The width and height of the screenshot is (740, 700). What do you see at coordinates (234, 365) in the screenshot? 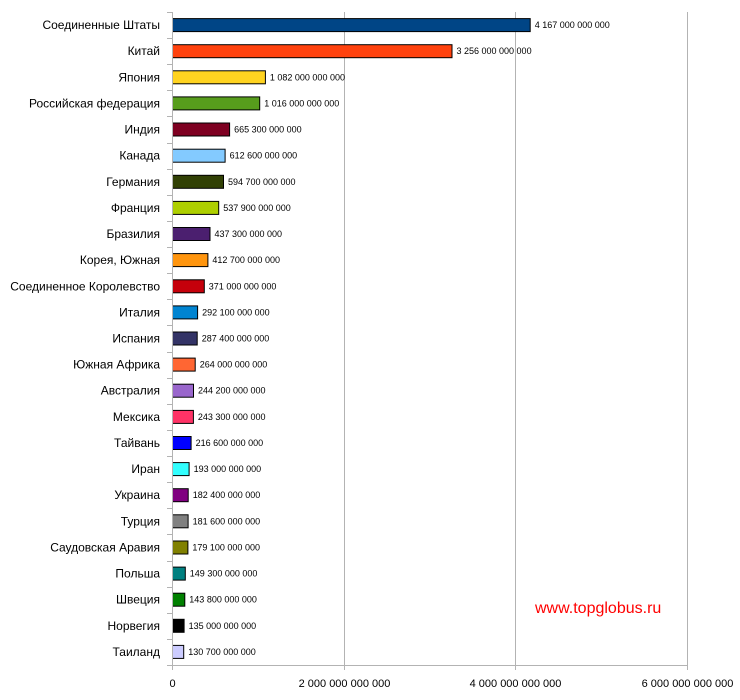
I see `data-label: 264 000 000 000` at bounding box center [234, 365].